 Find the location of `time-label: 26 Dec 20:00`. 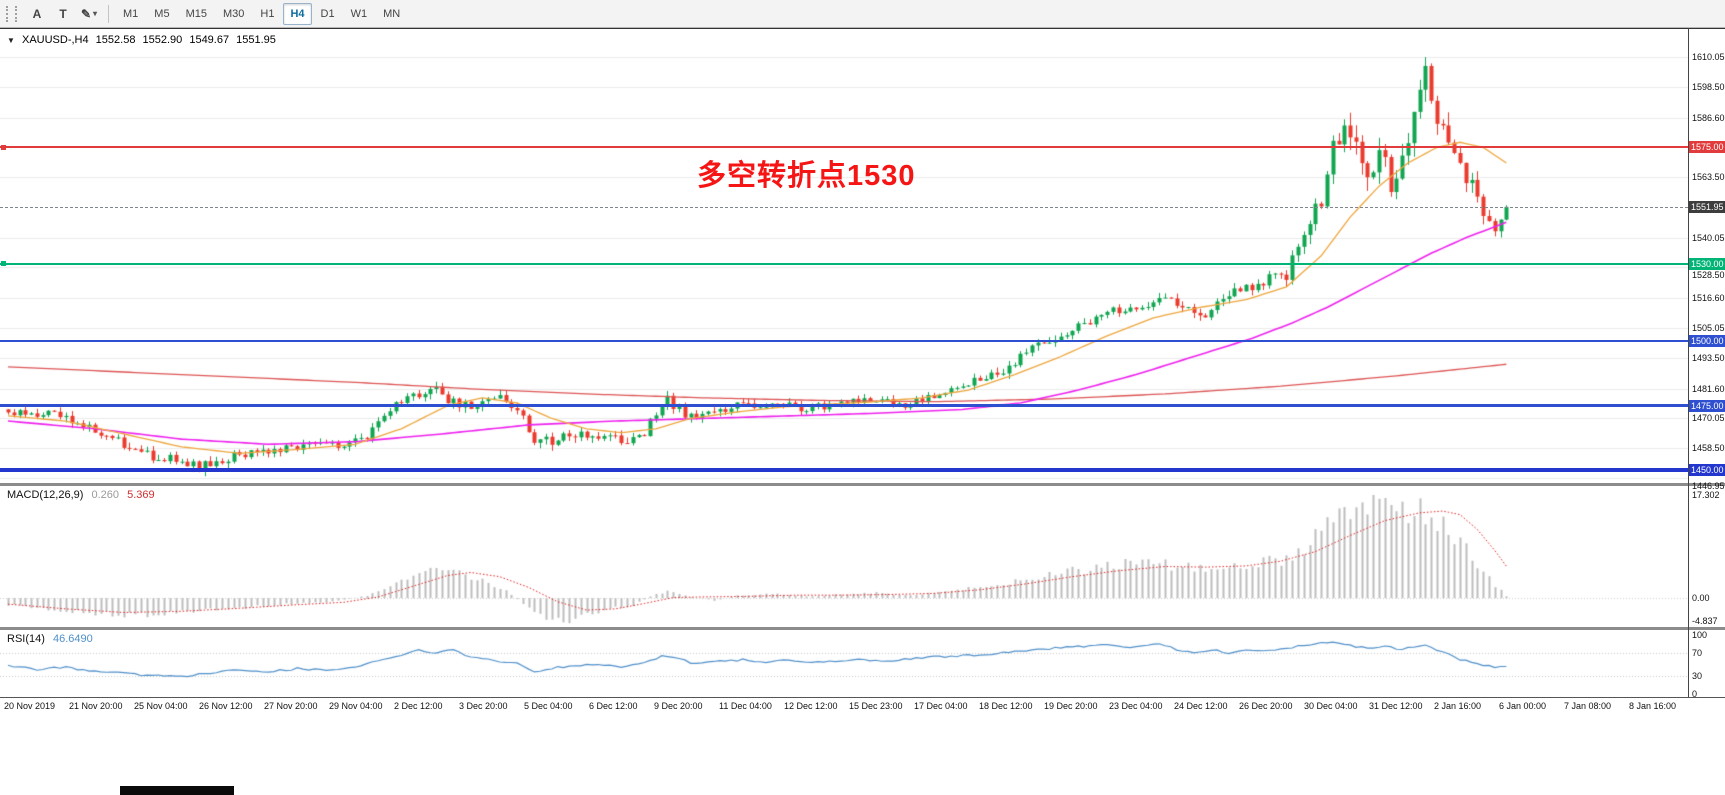

time-label: 26 Dec 20:00 is located at coordinates (1266, 706).